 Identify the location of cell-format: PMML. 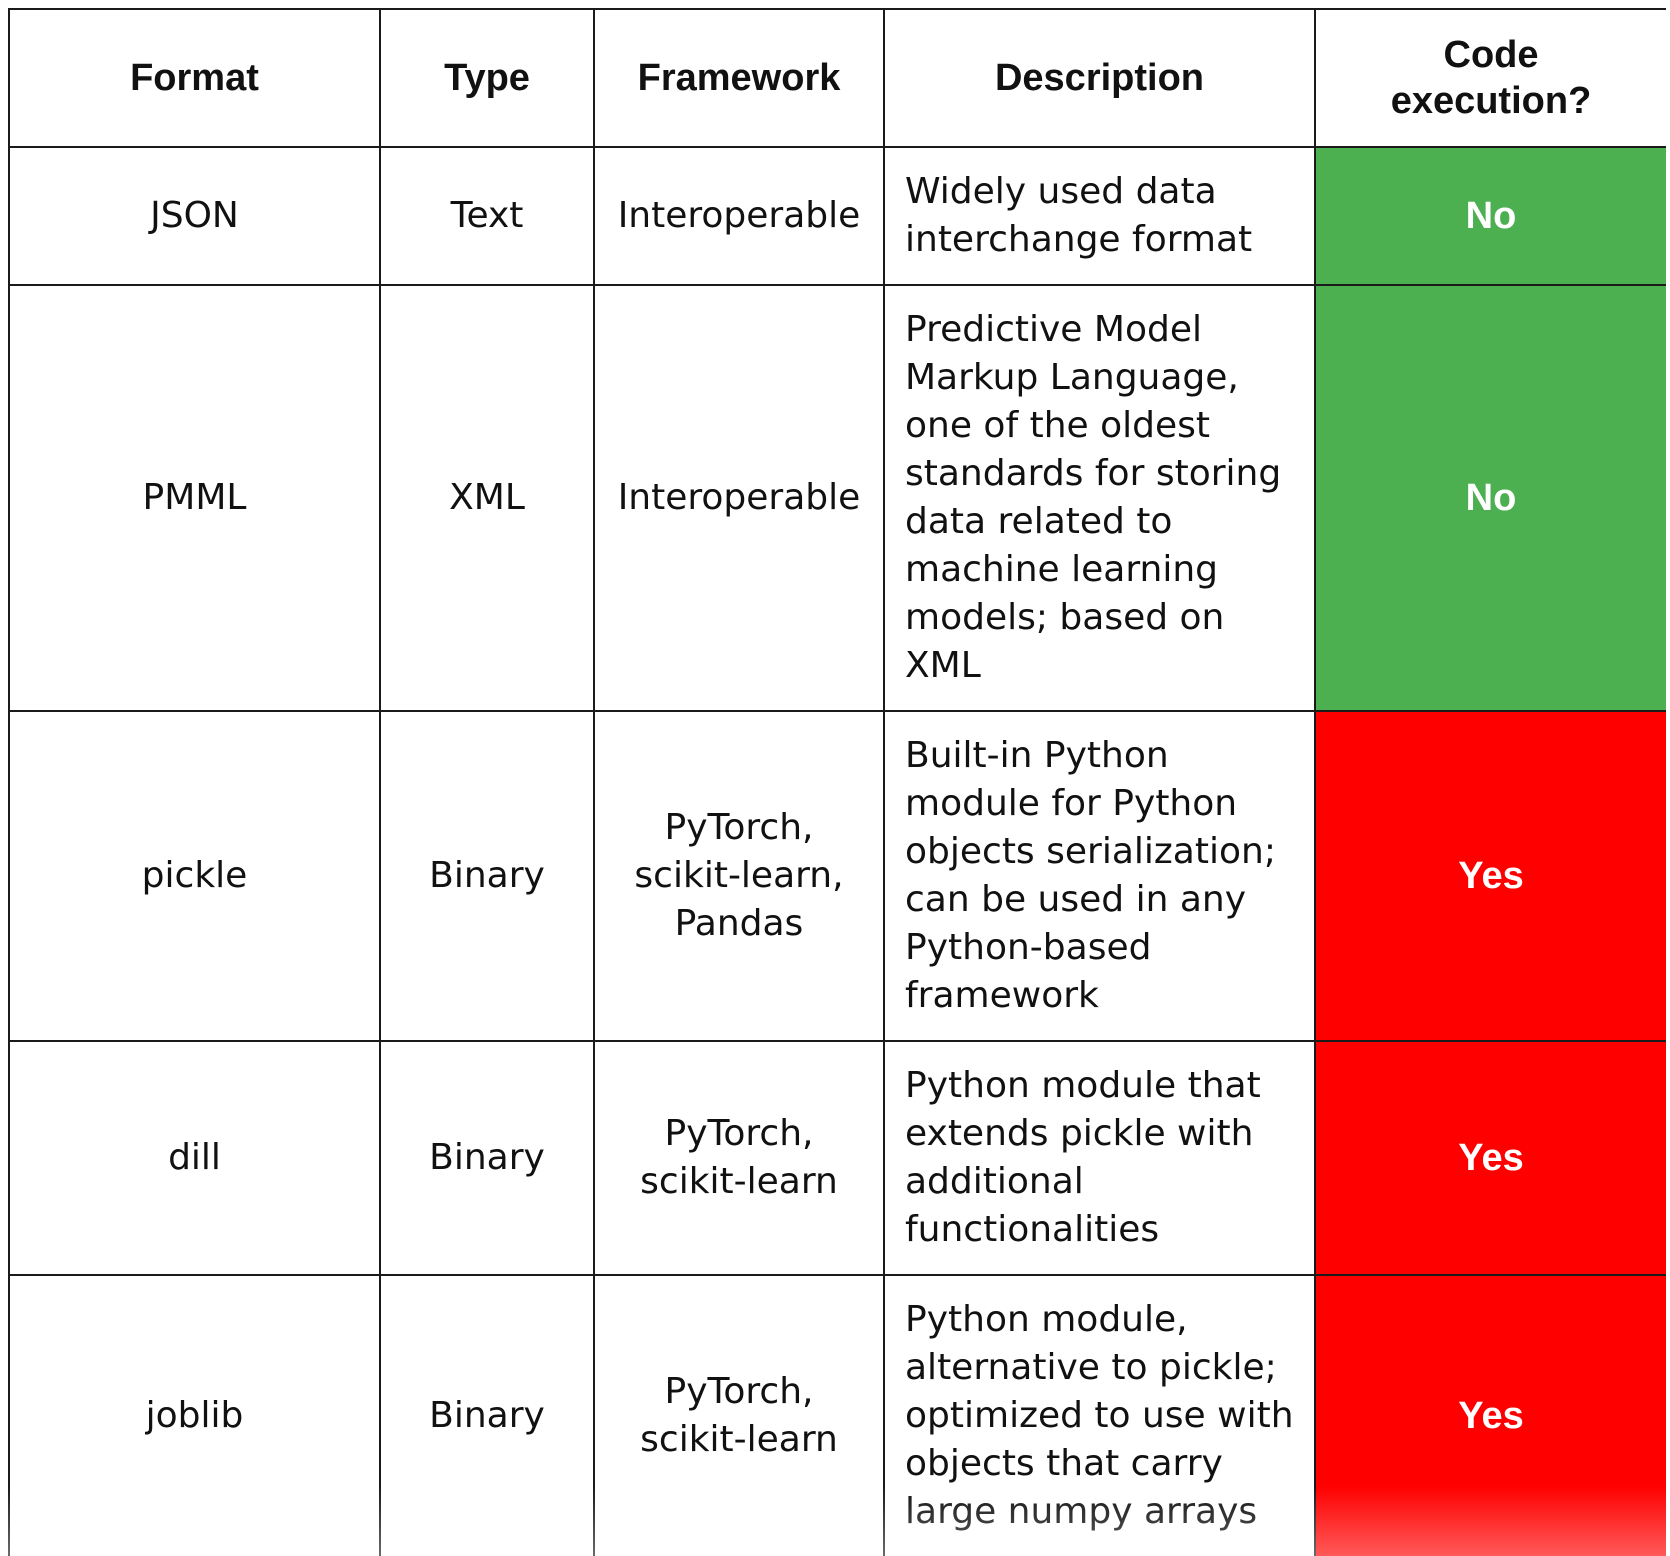
(194, 498).